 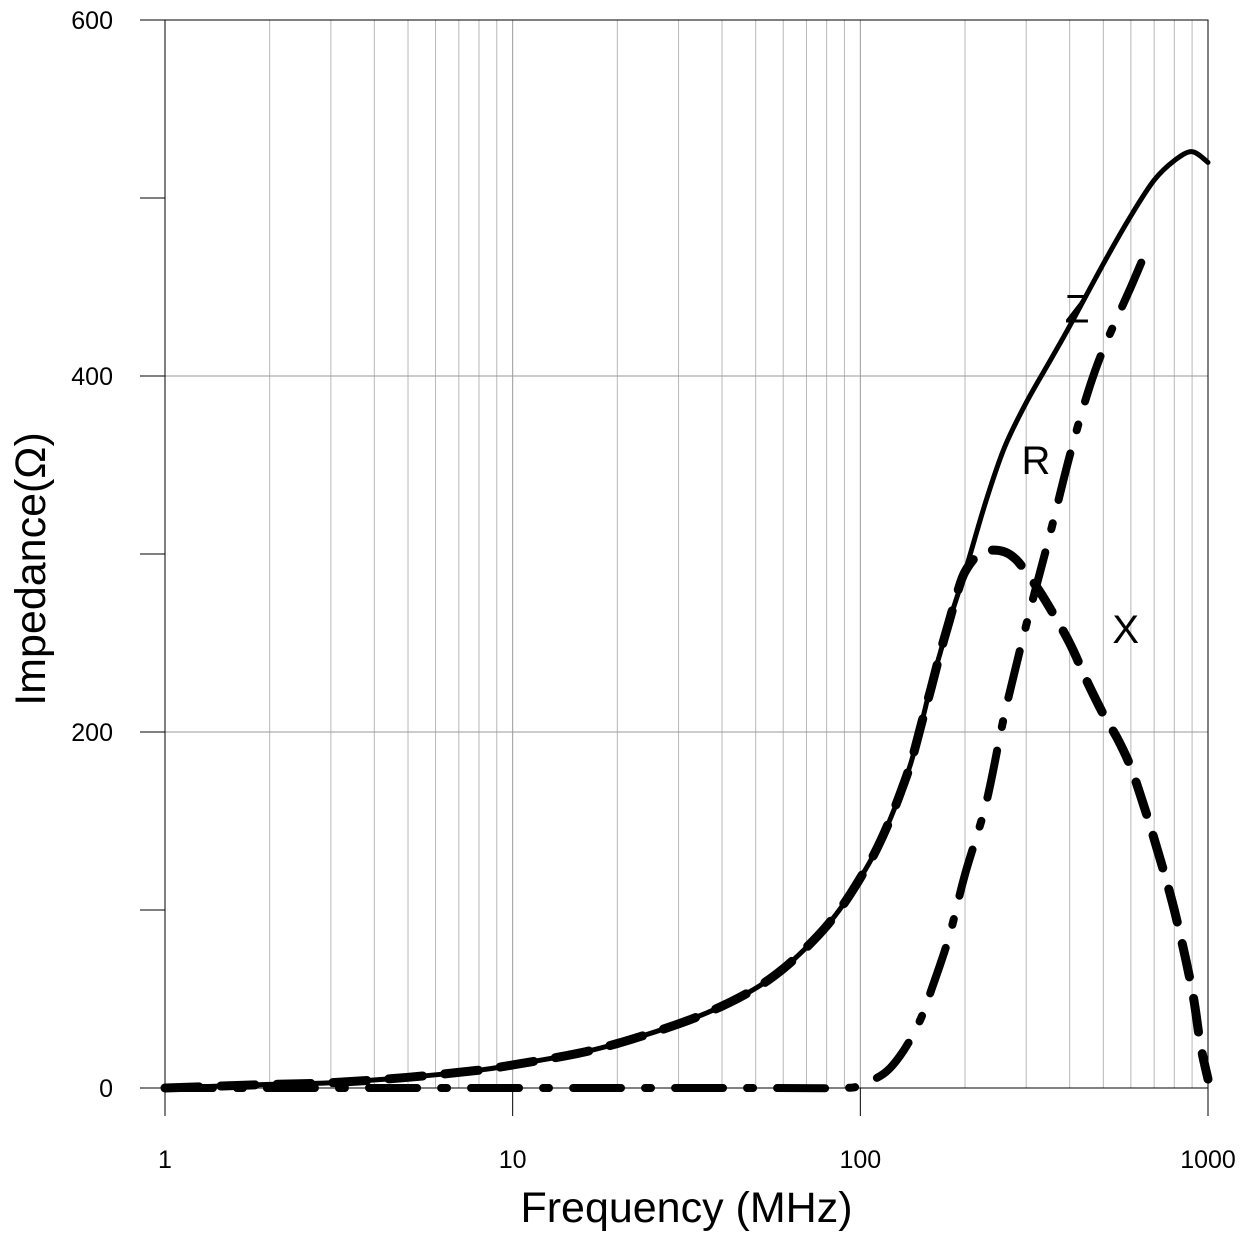 I want to click on x-axis-ticks: 1 10 100 1000, so click(x=697, y=1131).